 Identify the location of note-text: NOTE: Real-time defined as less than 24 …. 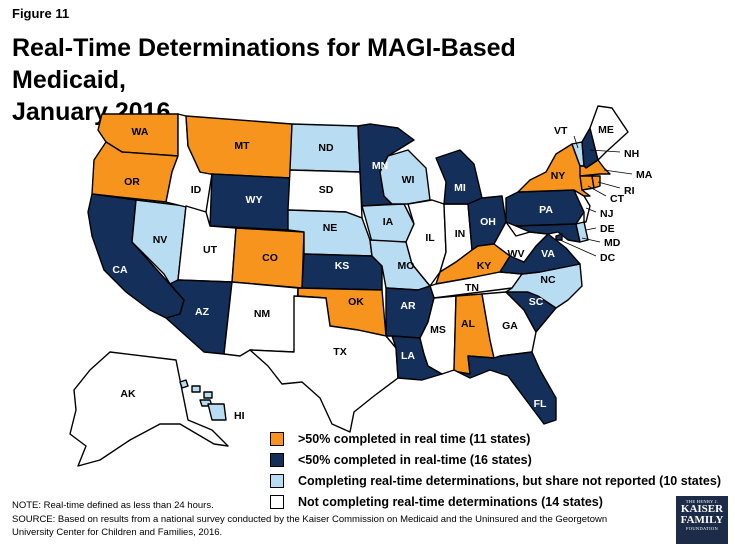
(113, 505).